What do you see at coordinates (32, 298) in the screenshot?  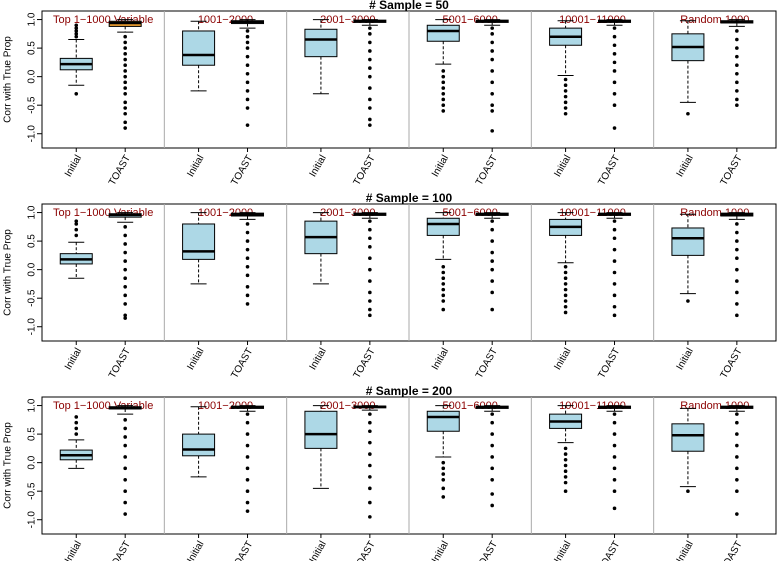 I see `y-tick-label: -0.5` at bounding box center [32, 298].